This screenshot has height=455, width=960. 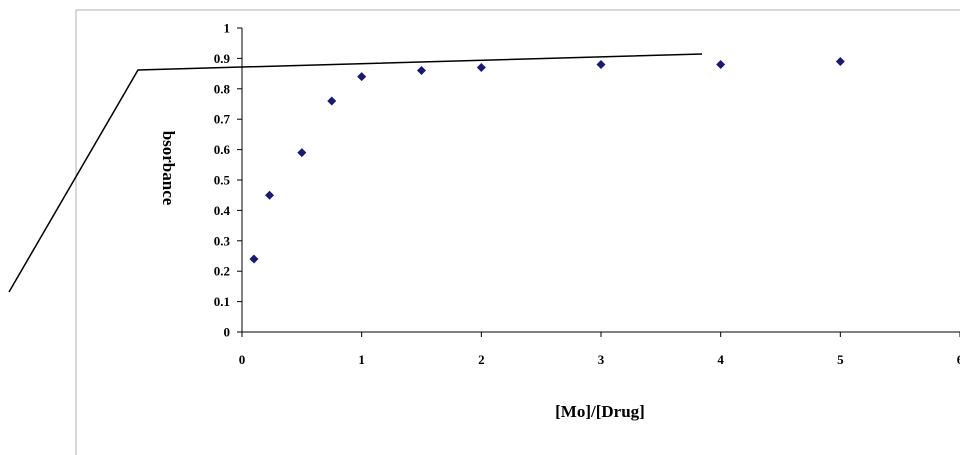 I want to click on y-tick-label: 0.2, so click(x=222, y=271).